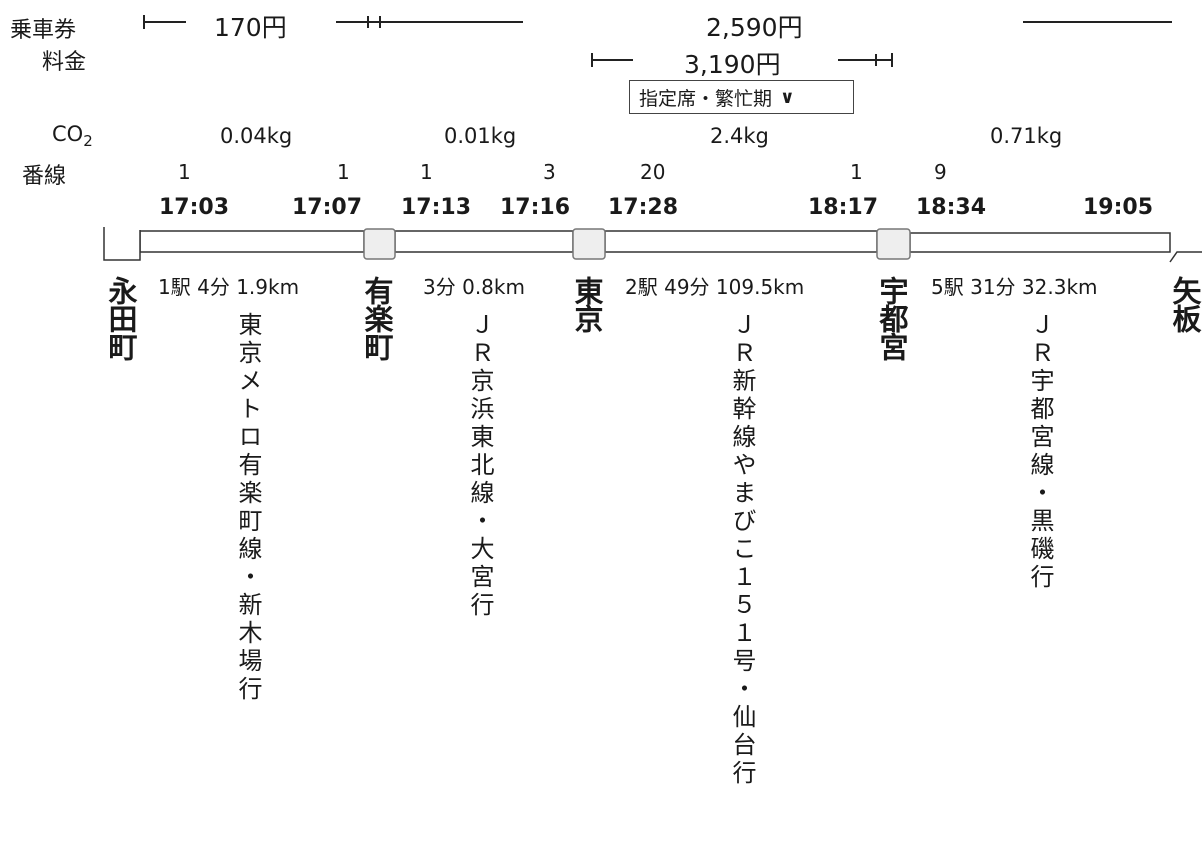 Image resolution: width=1202 pixels, height=866 pixels. I want to click on segment-stats: 3分 0.8km, so click(474, 287).